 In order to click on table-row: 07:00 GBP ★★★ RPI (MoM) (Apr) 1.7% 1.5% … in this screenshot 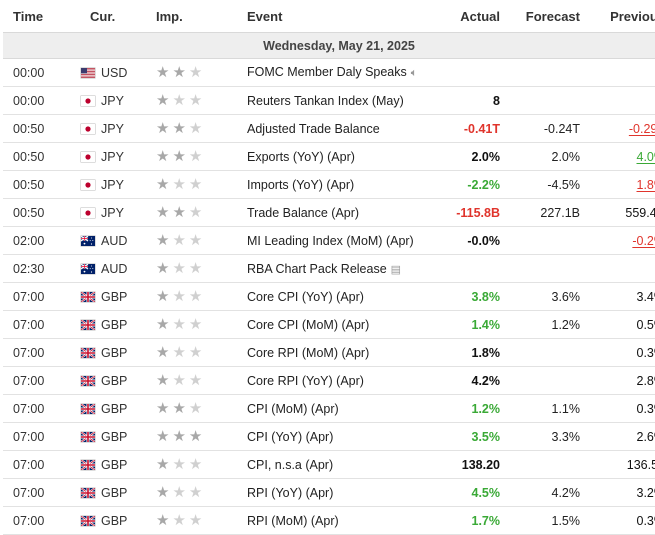, I will do `click(329, 521)`.